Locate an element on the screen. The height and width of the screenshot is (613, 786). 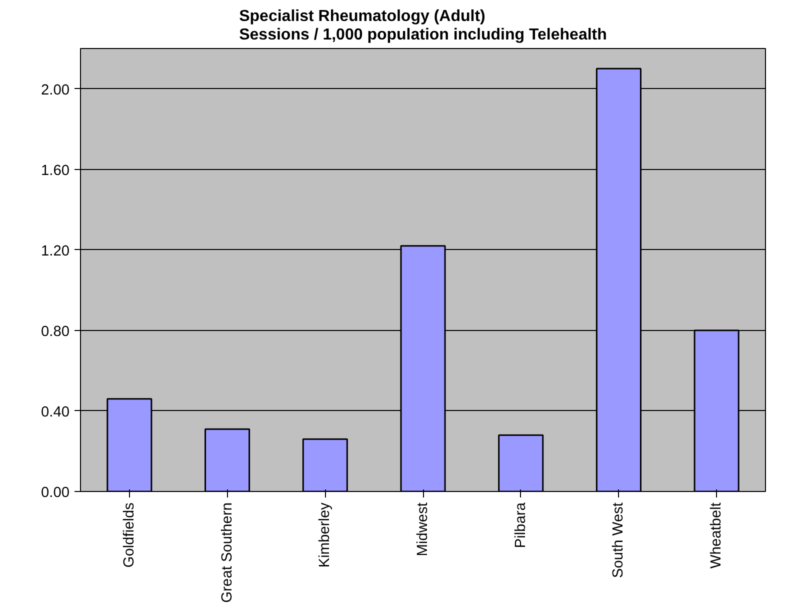
x-tick-label: Goldfields is located at coordinates (129, 535).